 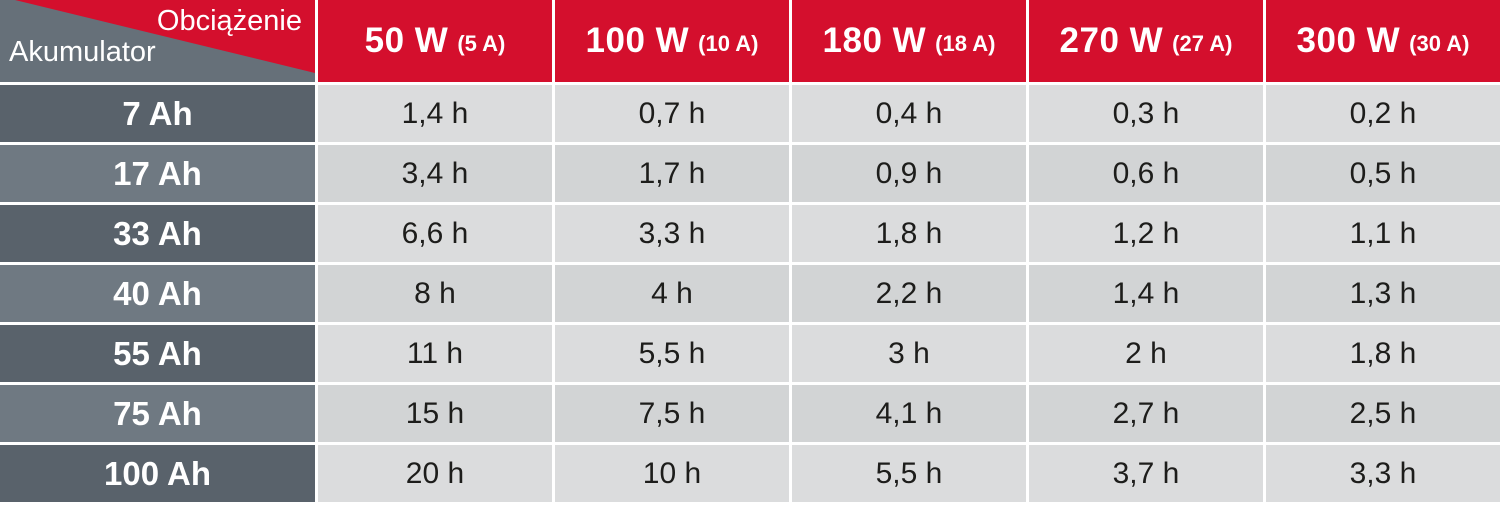 What do you see at coordinates (1146, 473) in the screenshot?
I see `runtime-cell: 3,7 h` at bounding box center [1146, 473].